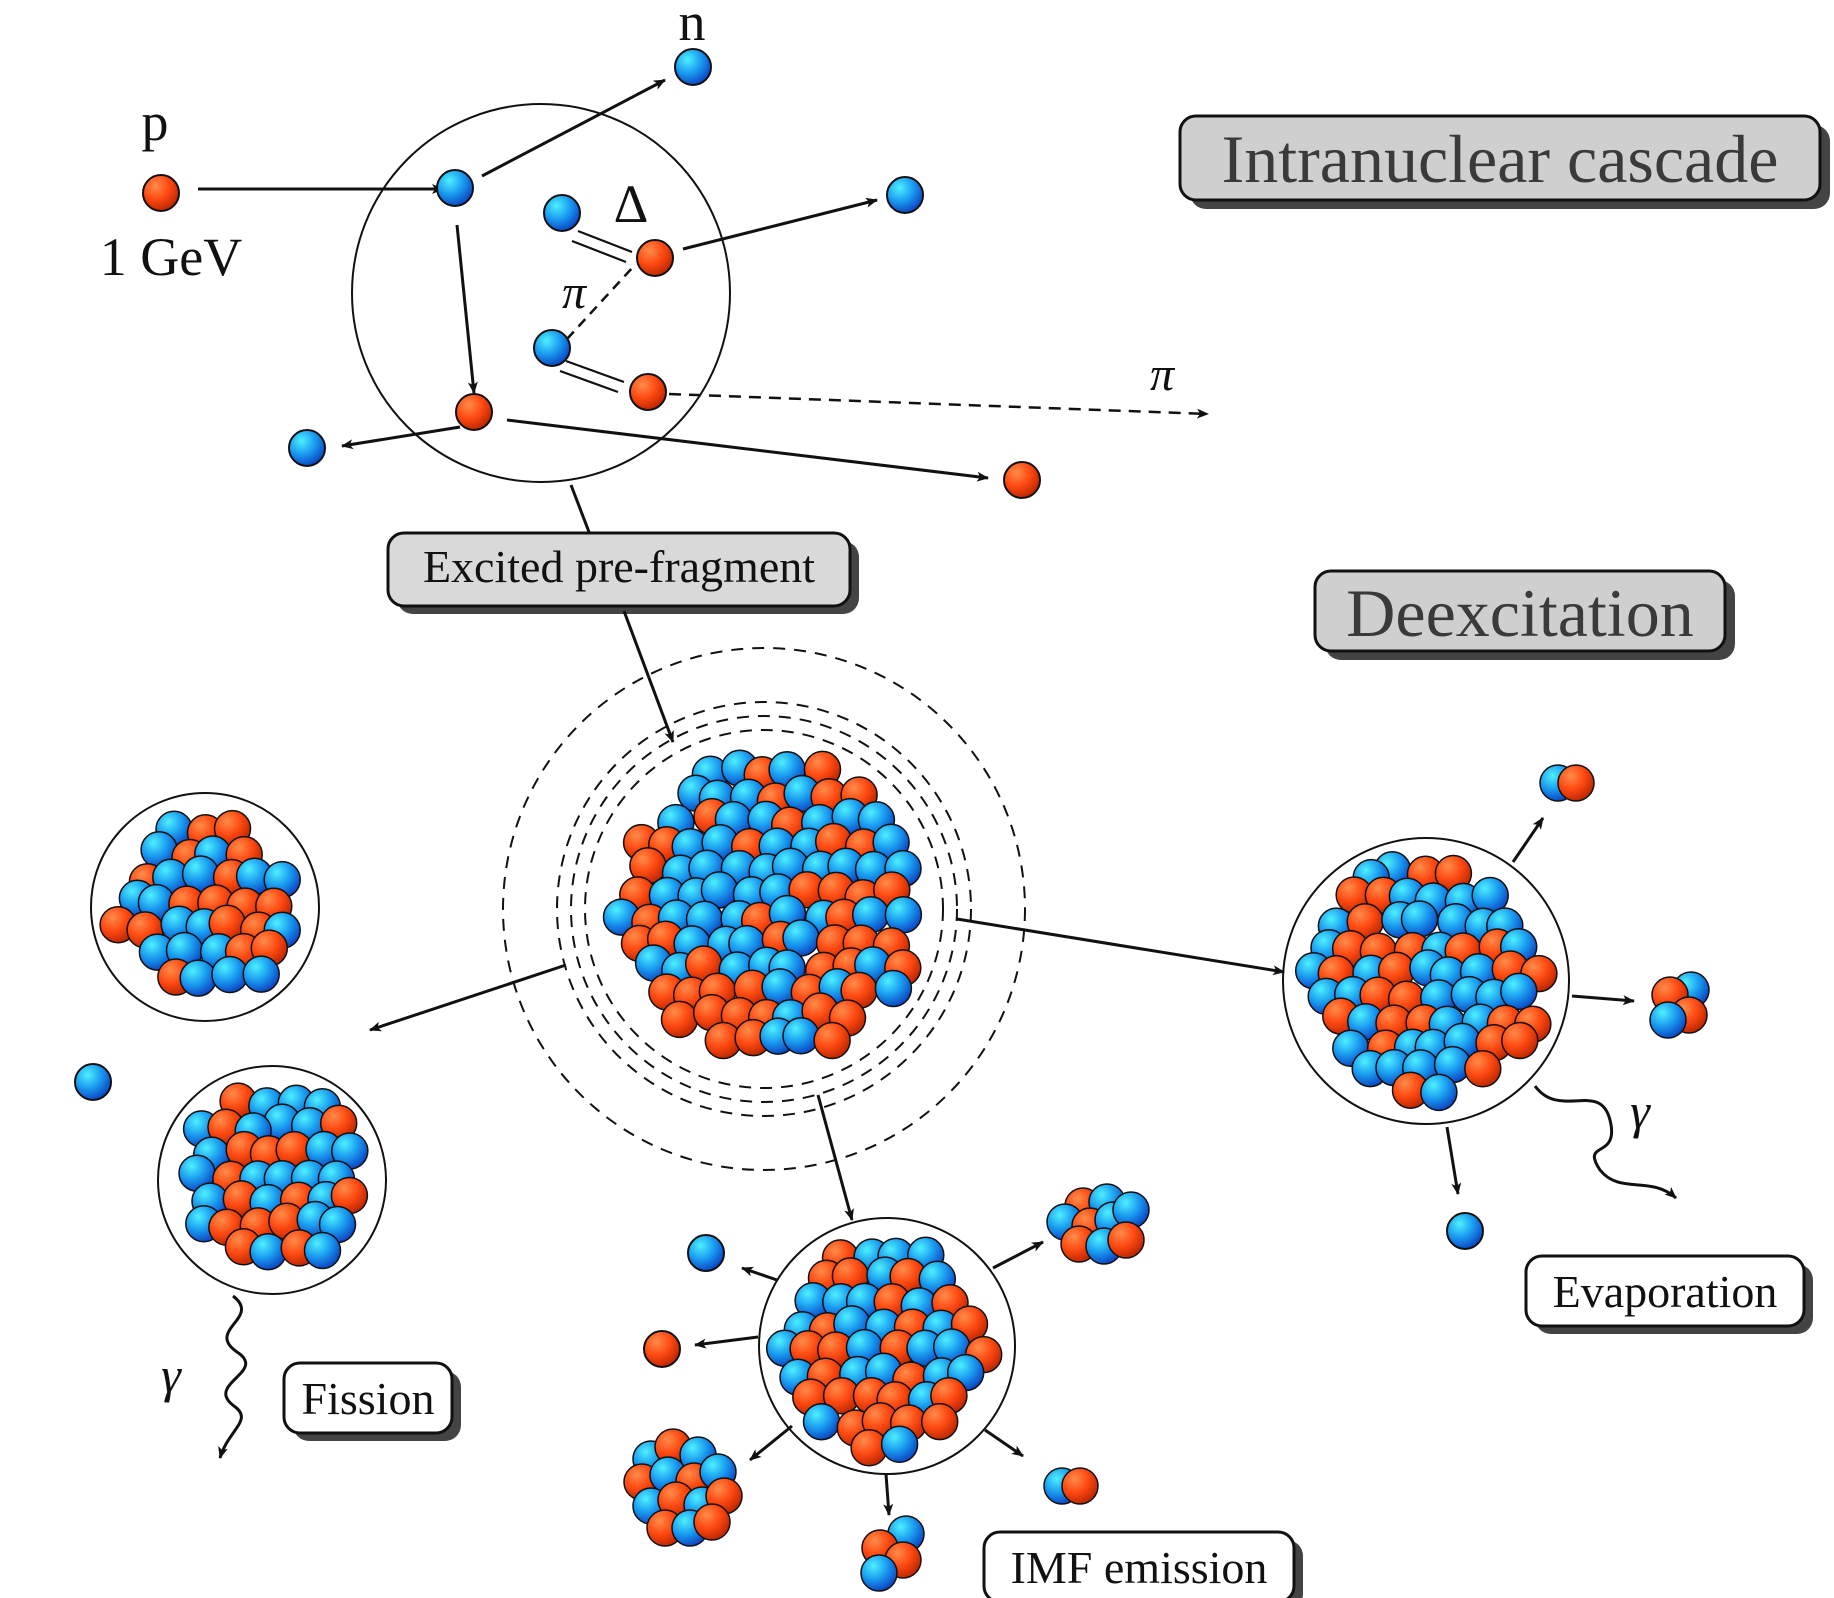 Image resolution: width=1834 pixels, height=1598 pixels. I want to click on evaporation-label: Evaporation, so click(1665, 1291).